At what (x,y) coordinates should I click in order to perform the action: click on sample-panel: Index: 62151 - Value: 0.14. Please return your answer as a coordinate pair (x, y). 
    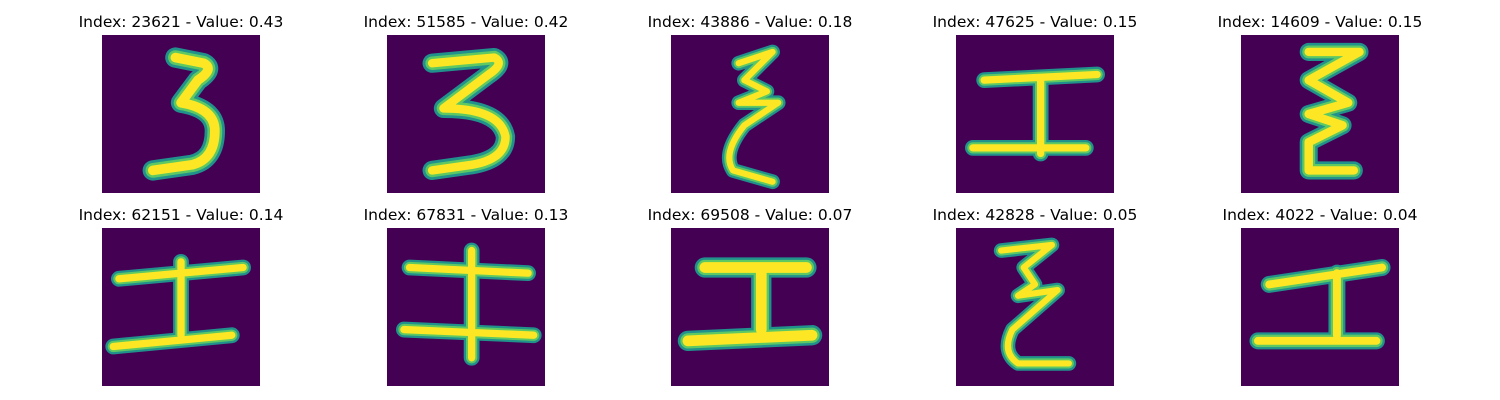
    Looking at the image, I should click on (181, 300).